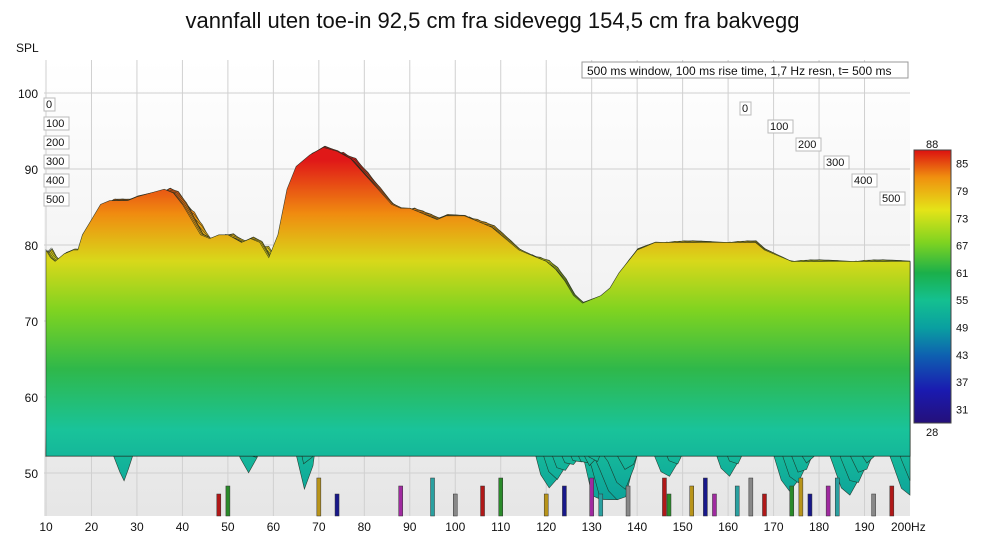 This screenshot has width=985, height=538. I want to click on y-tick-label: 70, so click(32, 322).